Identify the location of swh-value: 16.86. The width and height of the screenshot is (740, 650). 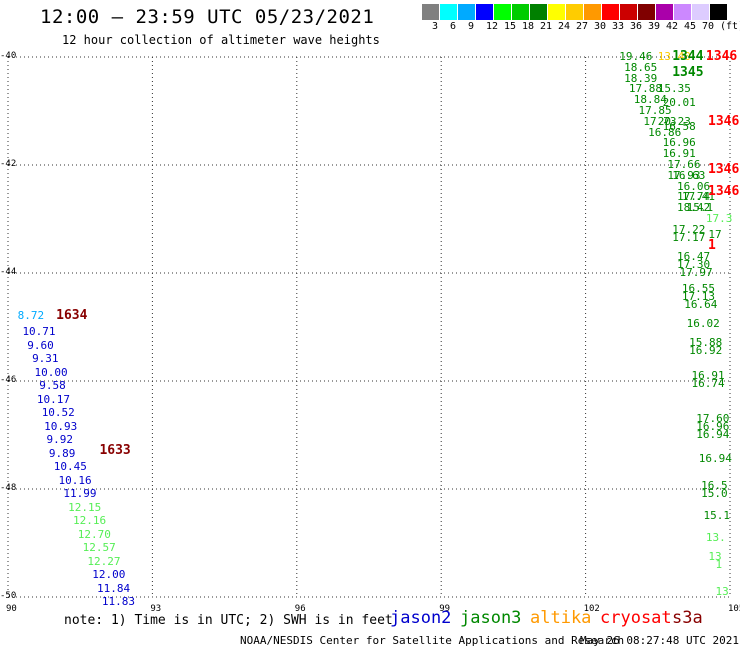
(665, 132).